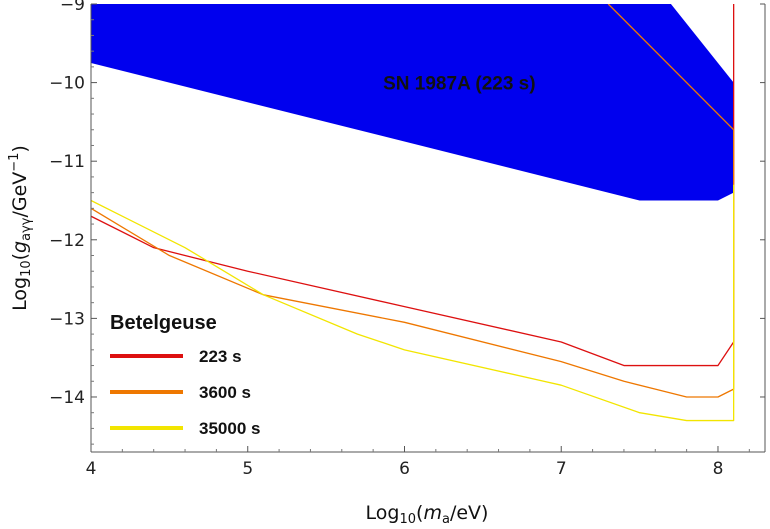  I want to click on y-tick-label-4: −13, so click(67, 319).